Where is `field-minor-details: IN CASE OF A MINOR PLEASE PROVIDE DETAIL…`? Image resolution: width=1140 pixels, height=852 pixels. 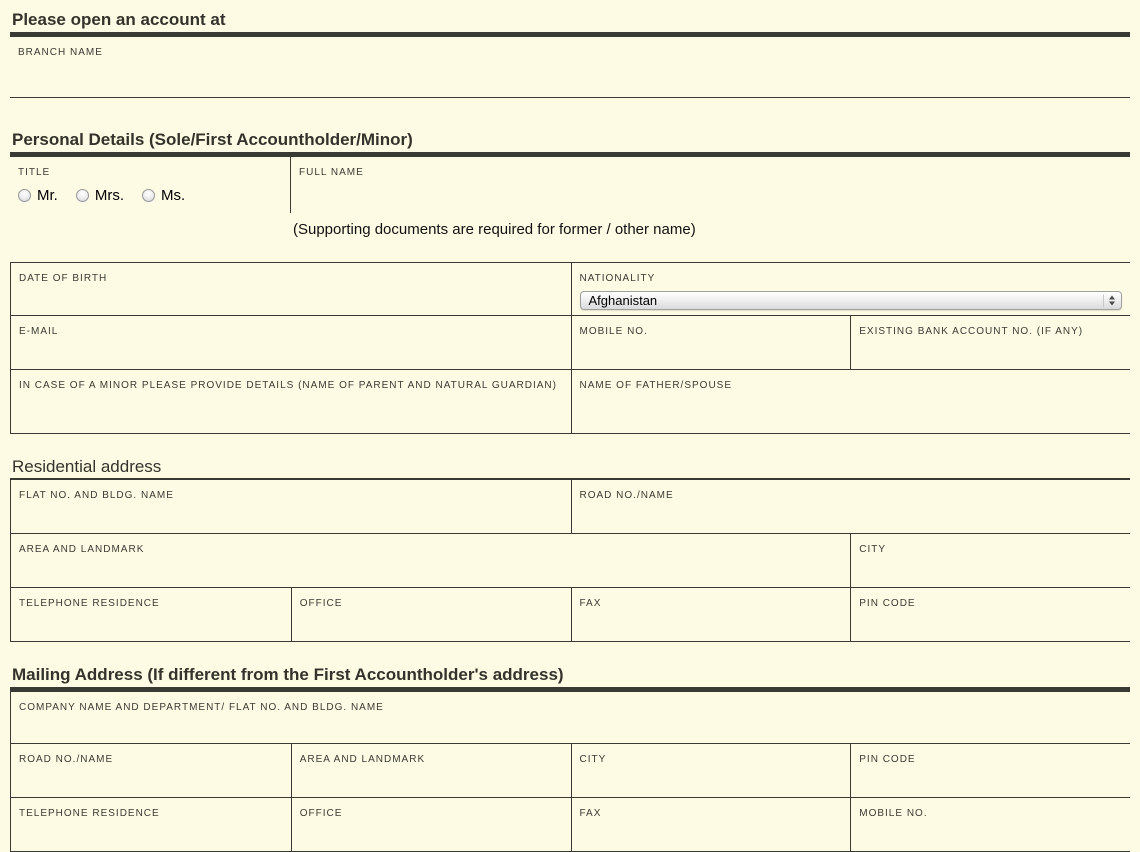 field-minor-details: IN CASE OF A MINOR PLEASE PROVIDE DETAIL… is located at coordinates (291, 401).